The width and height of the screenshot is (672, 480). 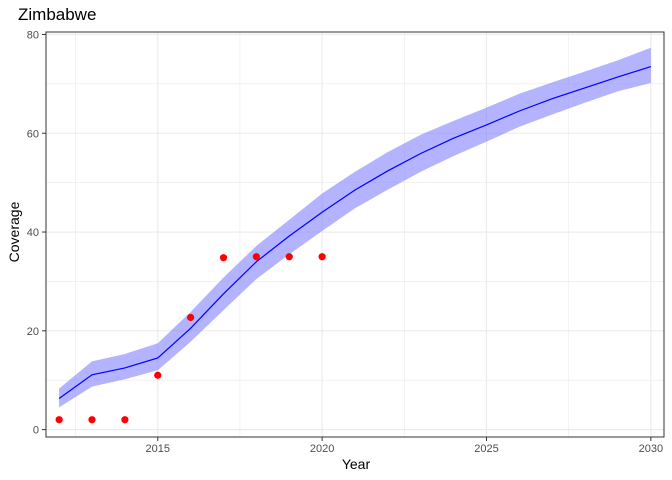 I want to click on x-tick-label: 2015, so click(x=158, y=449).